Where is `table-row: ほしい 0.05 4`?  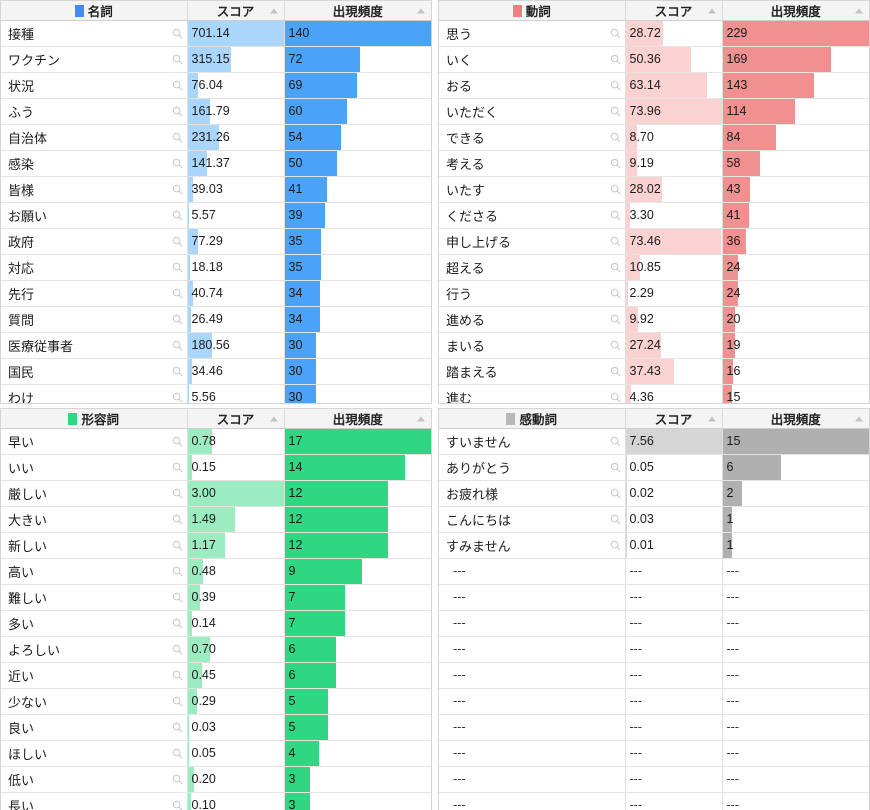
table-row: ほしい 0.05 4 is located at coordinates (216, 753).